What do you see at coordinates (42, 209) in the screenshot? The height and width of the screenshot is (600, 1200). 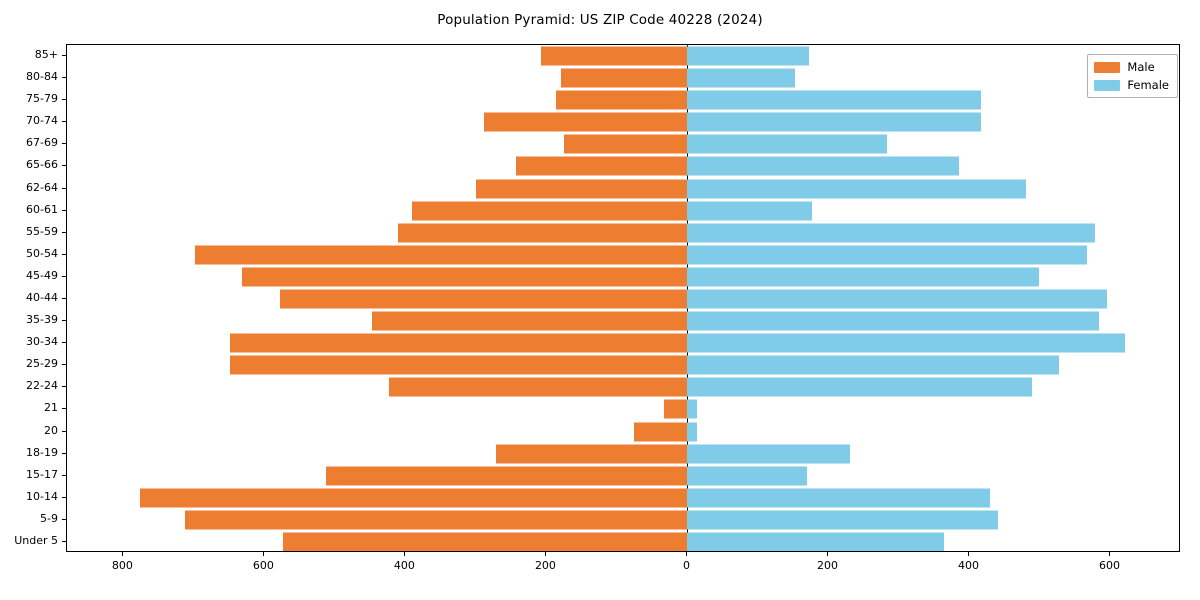 I see `y-axis-label-60-61: 60-61` at bounding box center [42, 209].